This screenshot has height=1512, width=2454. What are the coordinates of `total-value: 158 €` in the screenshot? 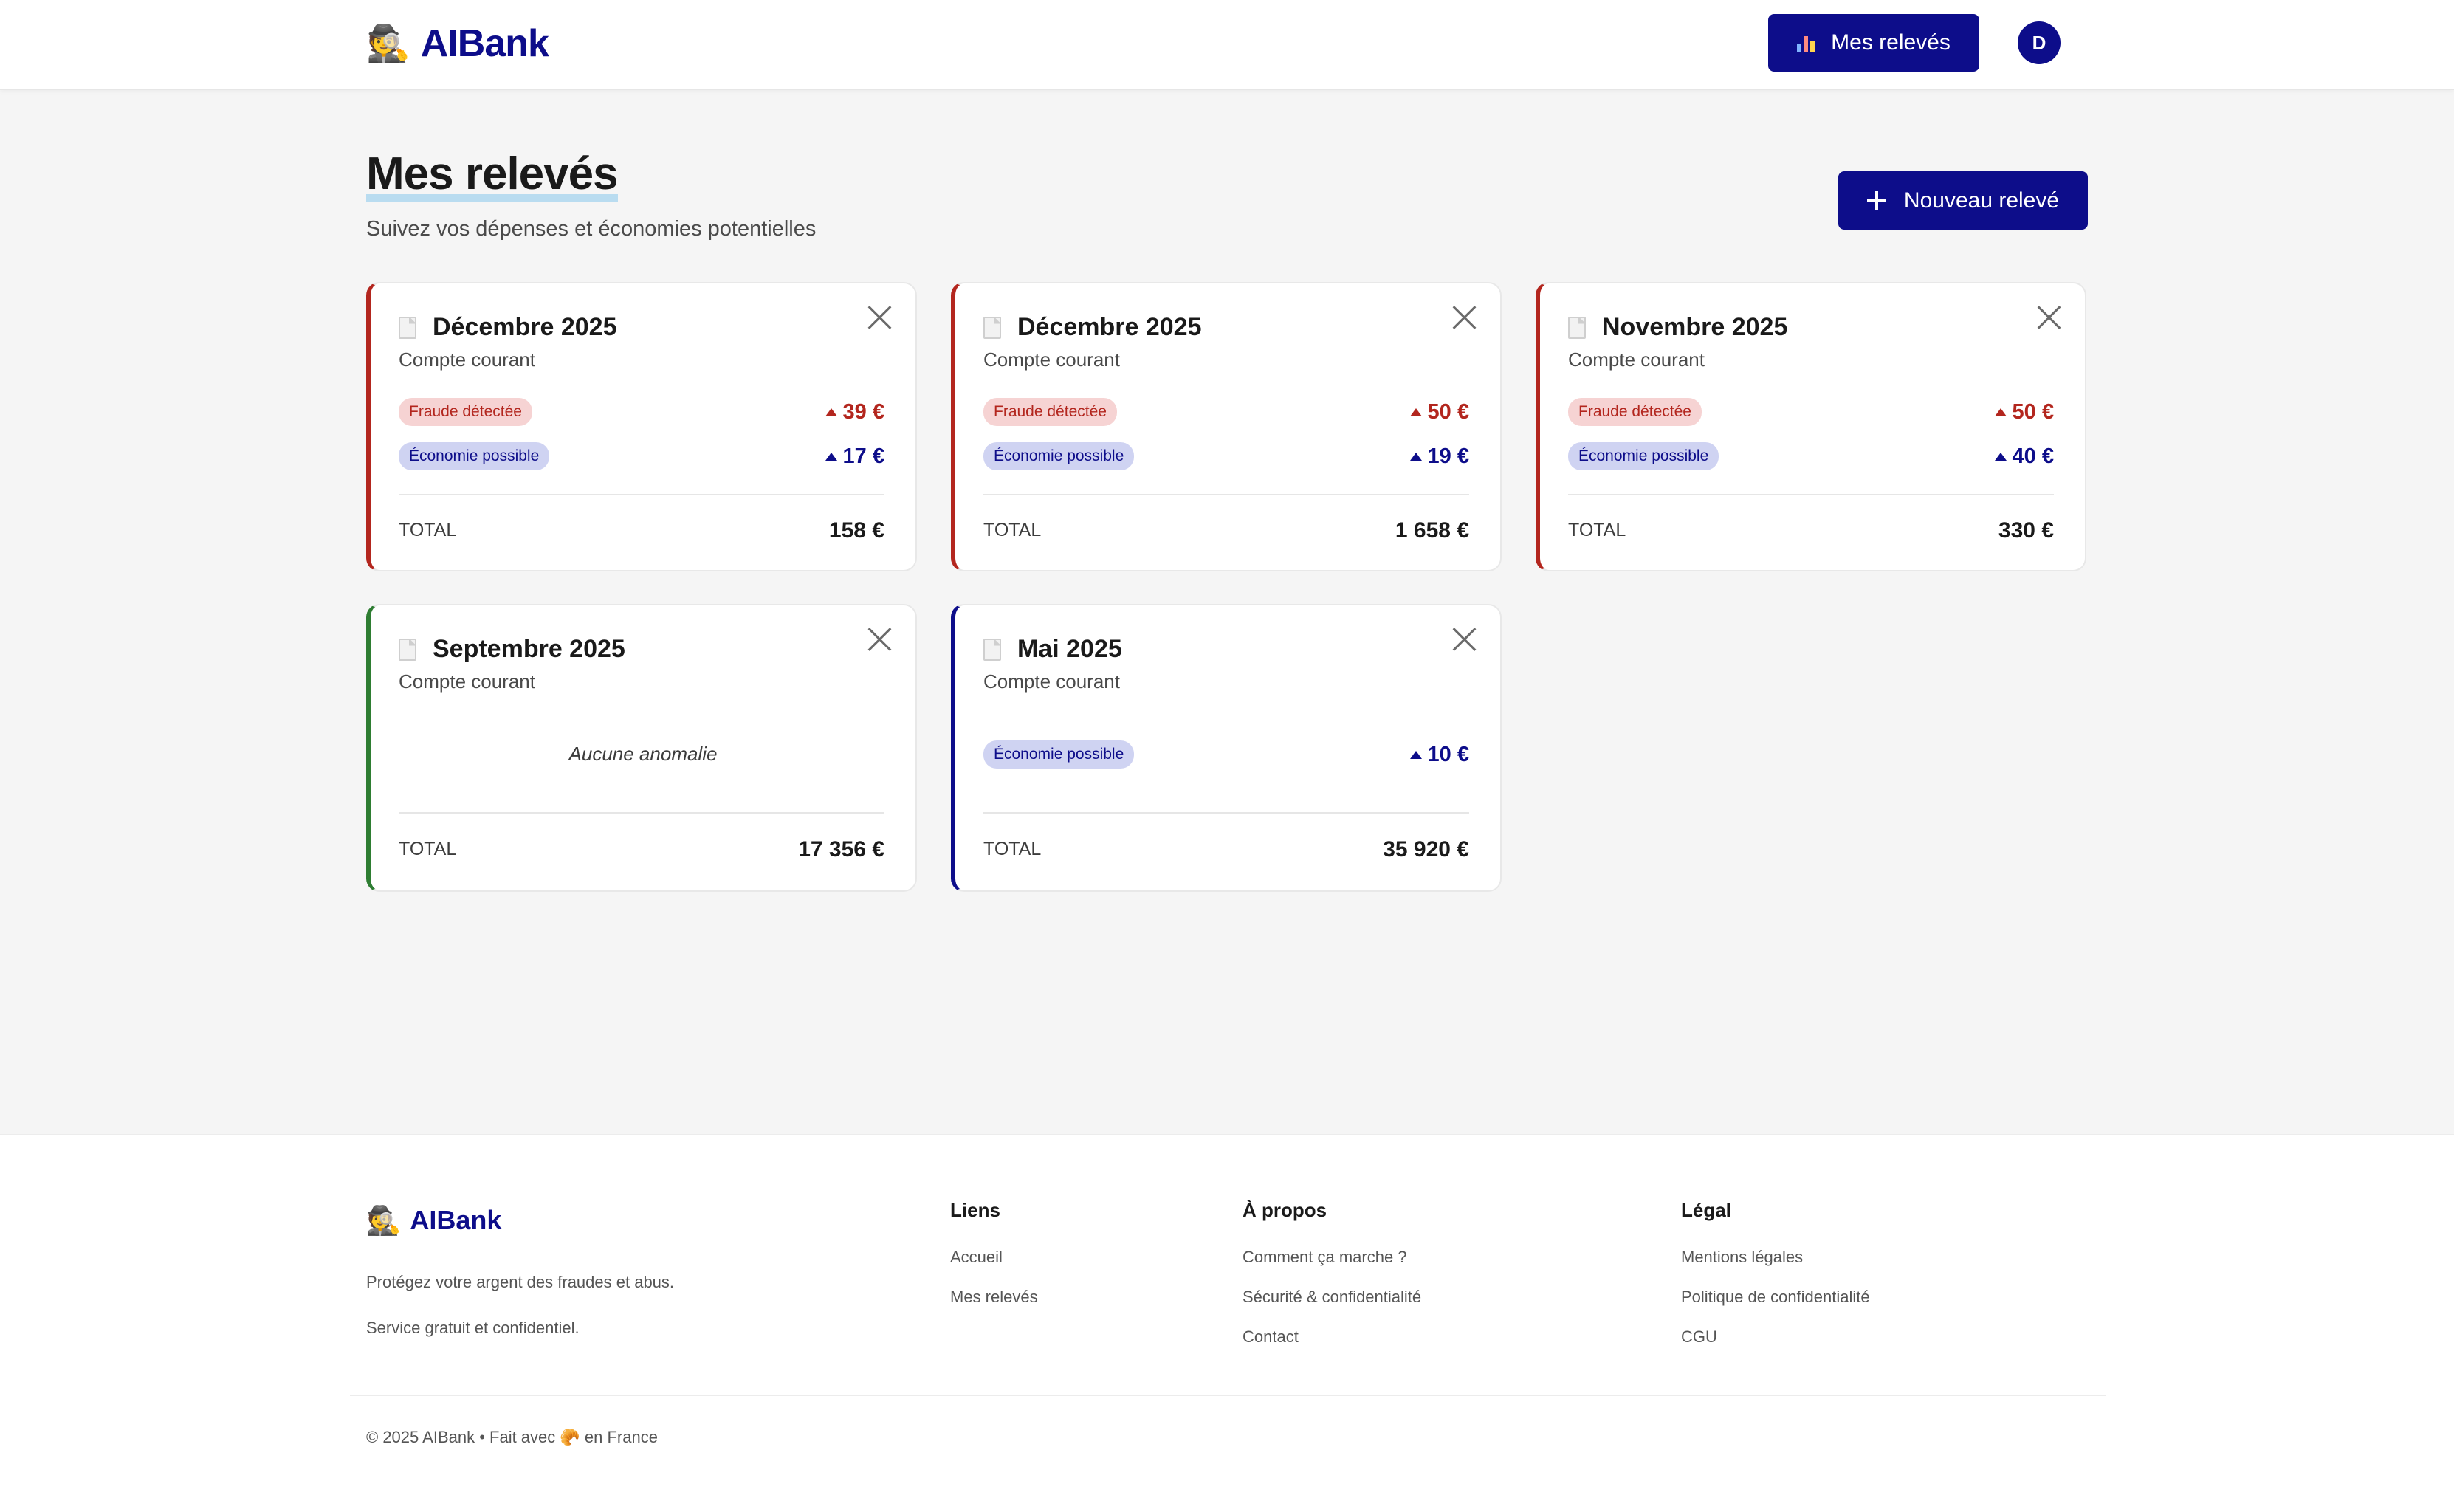 It's located at (856, 530).